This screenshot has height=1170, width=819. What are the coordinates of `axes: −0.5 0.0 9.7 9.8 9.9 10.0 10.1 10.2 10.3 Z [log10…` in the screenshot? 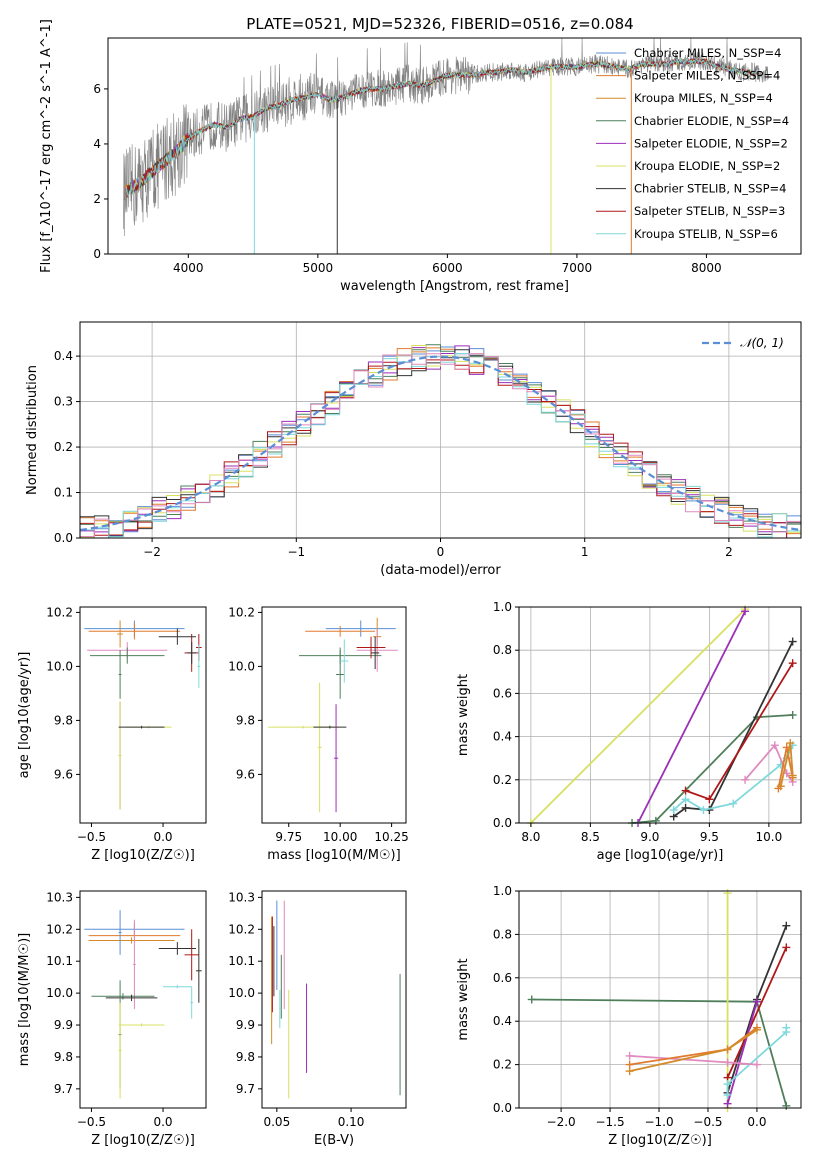 It's located at (112, 1019).